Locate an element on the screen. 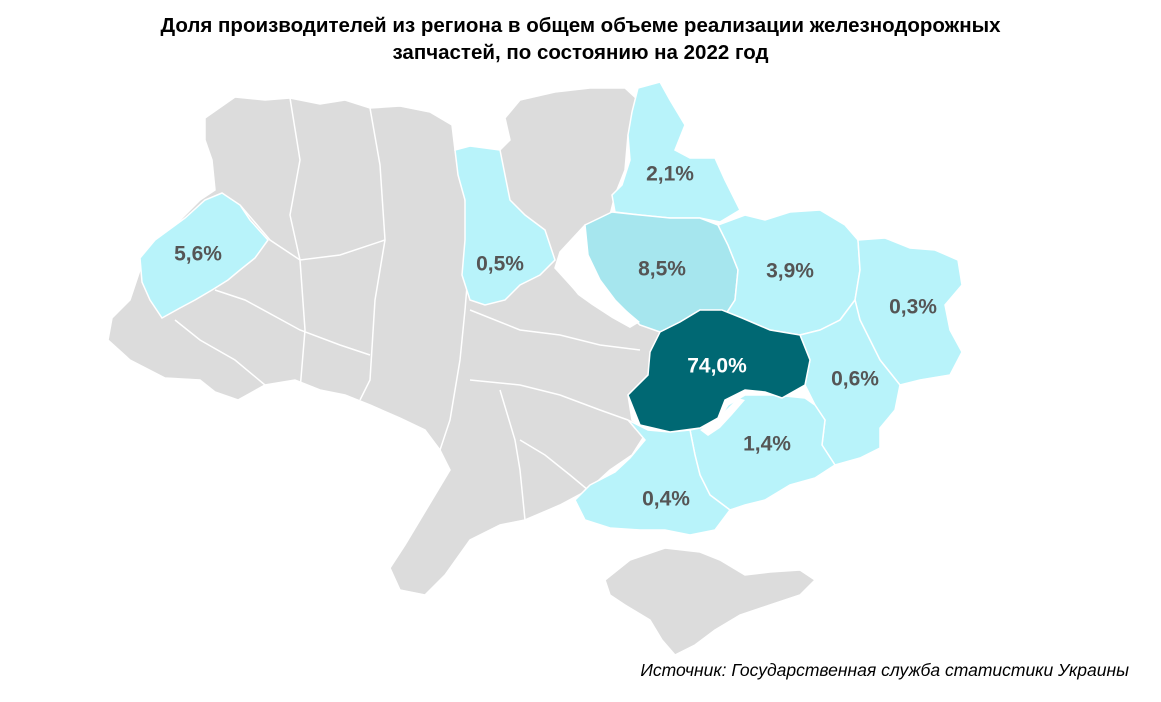  label-poltava: 8,5% is located at coordinates (662, 269).